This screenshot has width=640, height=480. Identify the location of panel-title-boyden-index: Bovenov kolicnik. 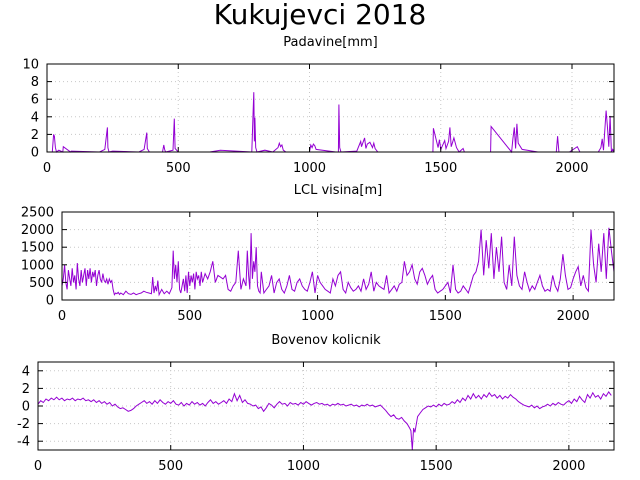
(326, 340).